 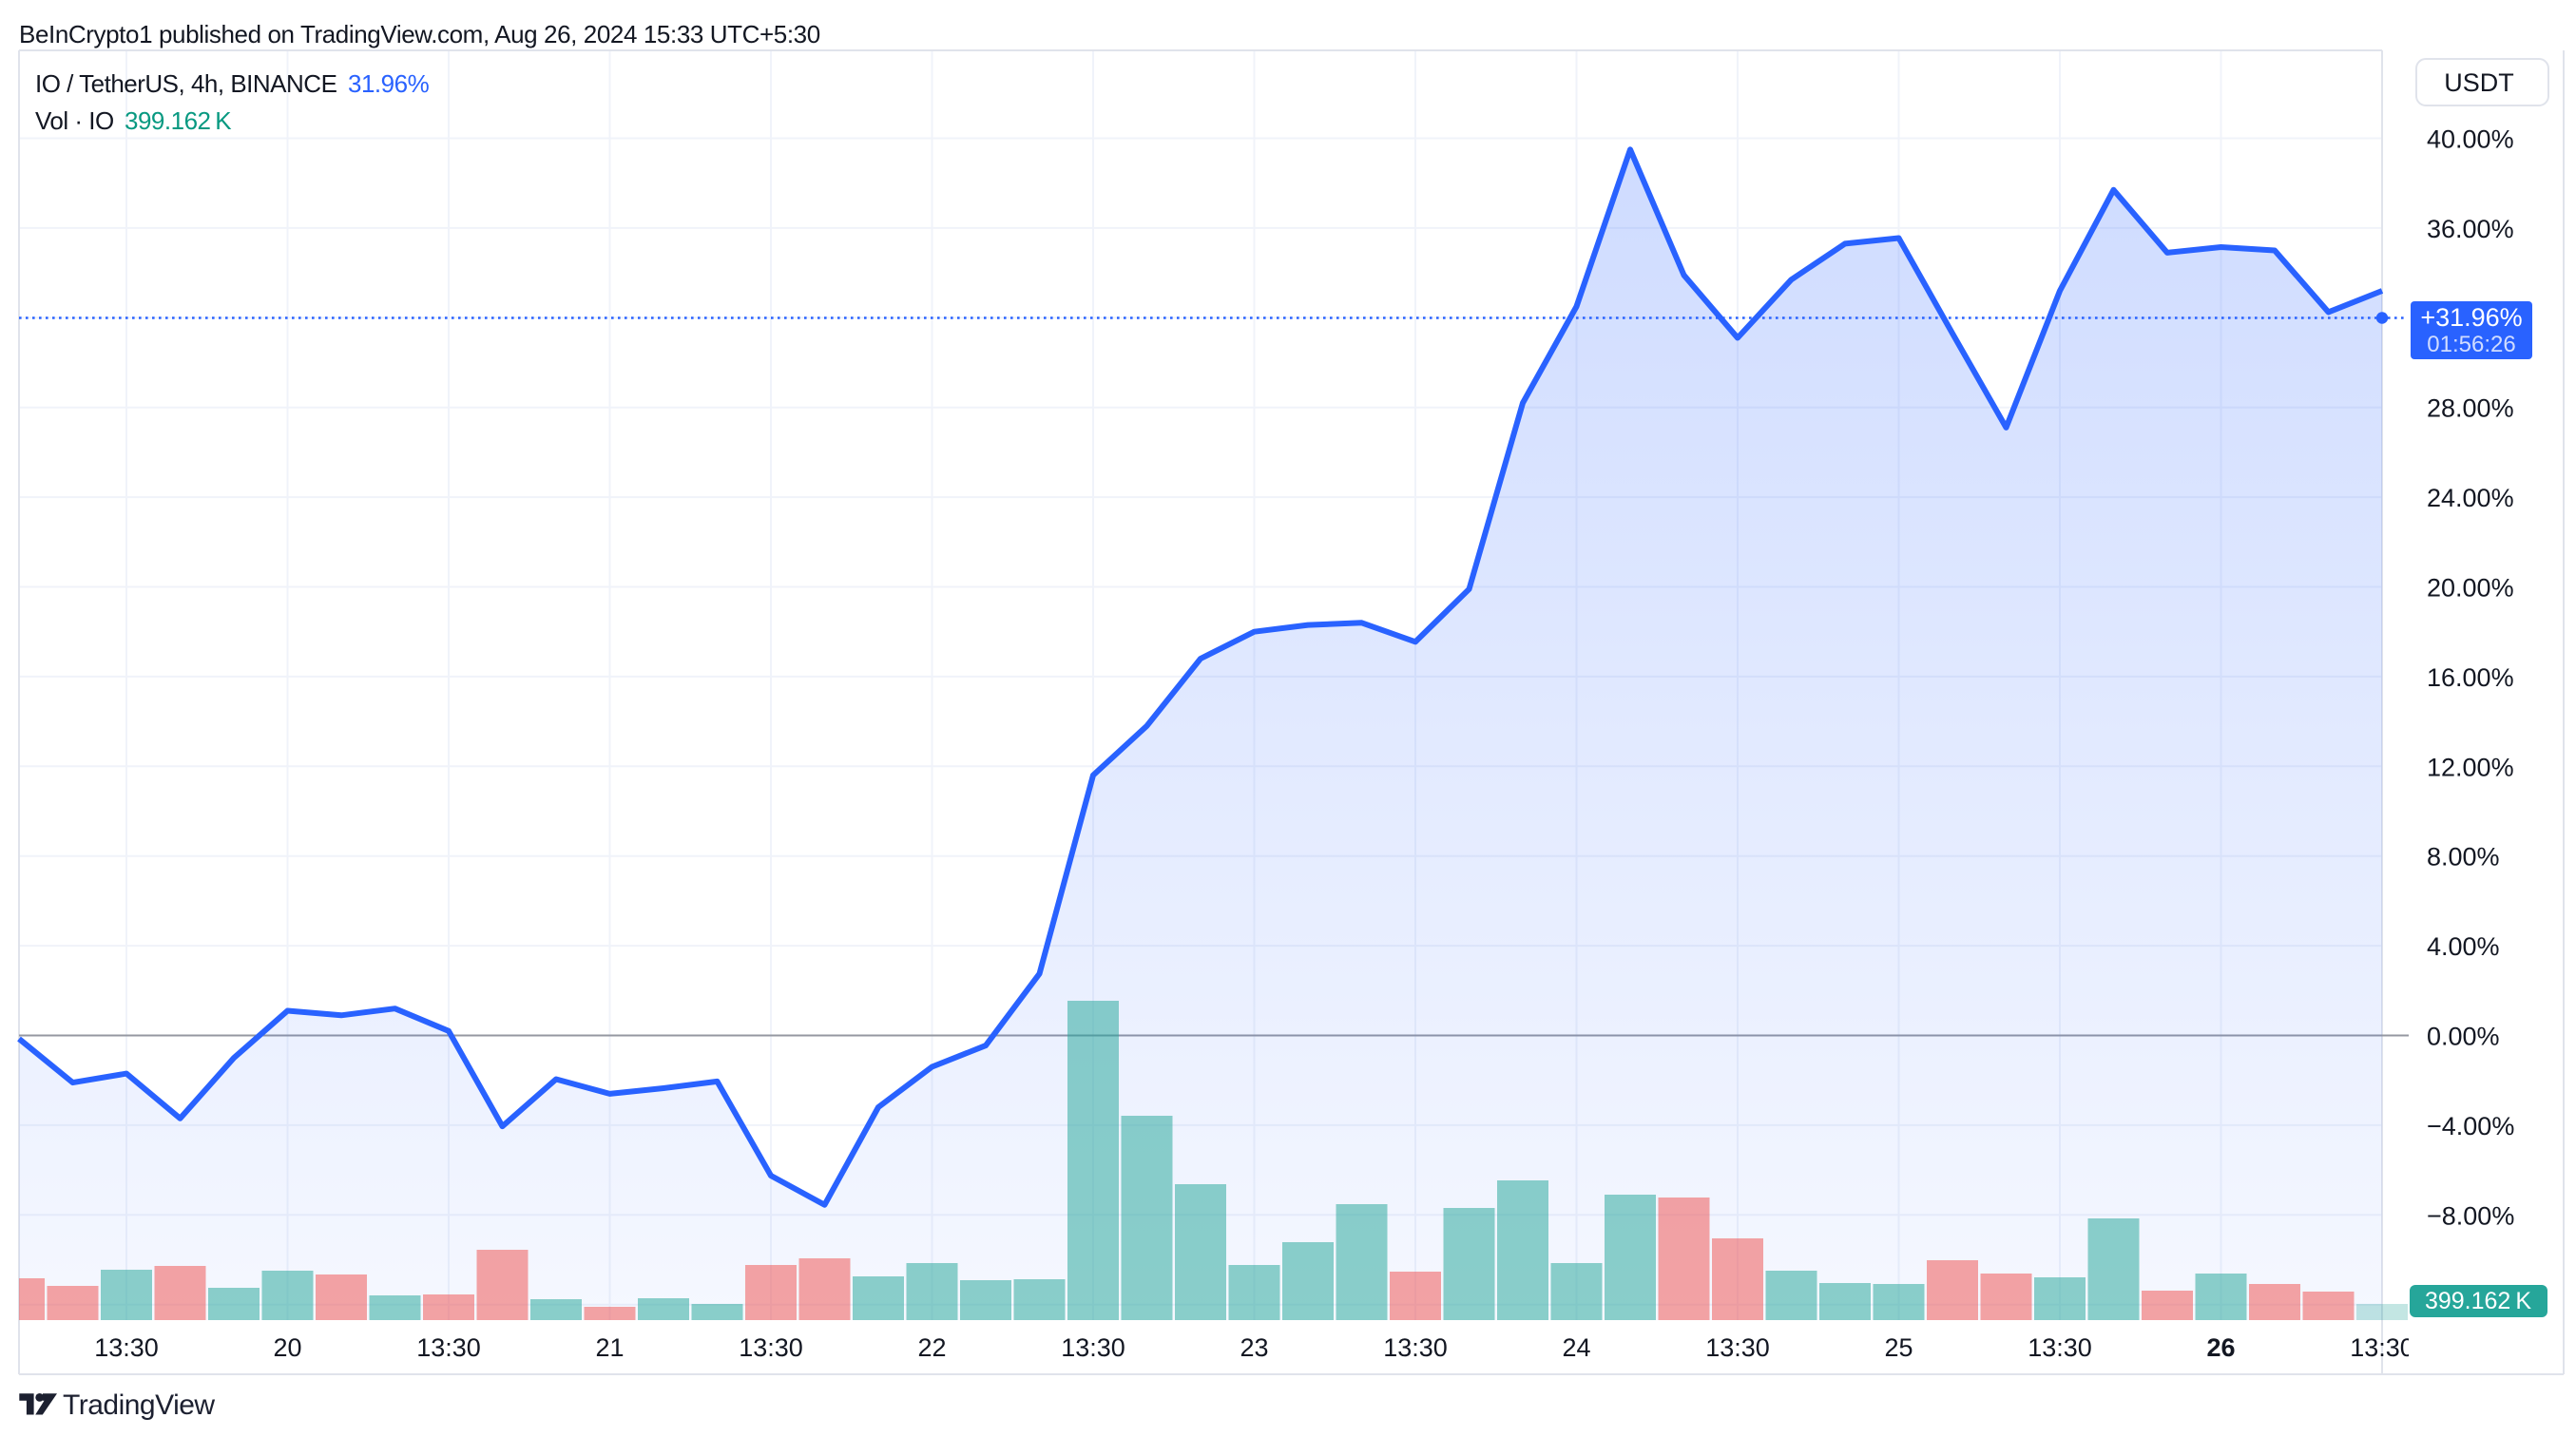 I want to click on svg-text: +31.96%, so click(x=2471, y=317).